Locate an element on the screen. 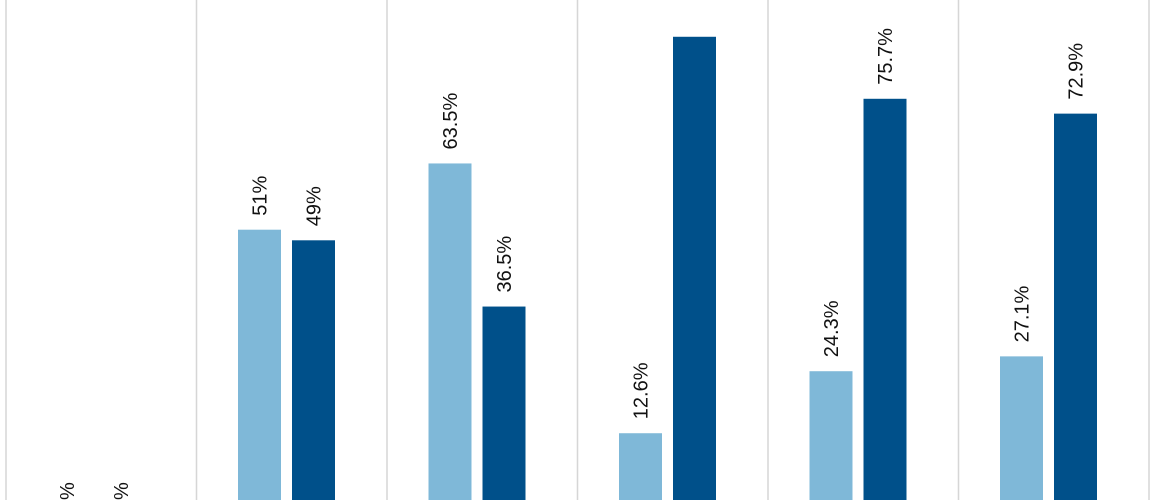  data-label-series2-group5: 75.7% is located at coordinates (886, 56).